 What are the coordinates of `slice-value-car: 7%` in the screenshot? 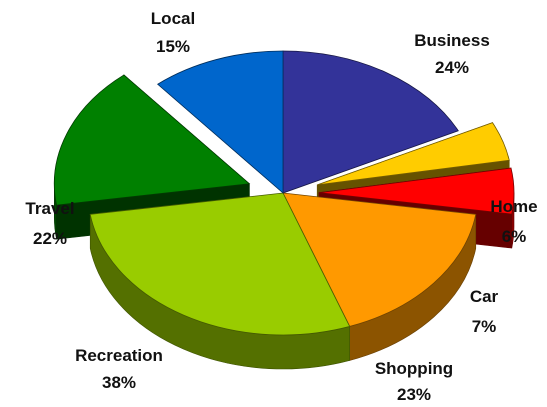 It's located at (484, 326).